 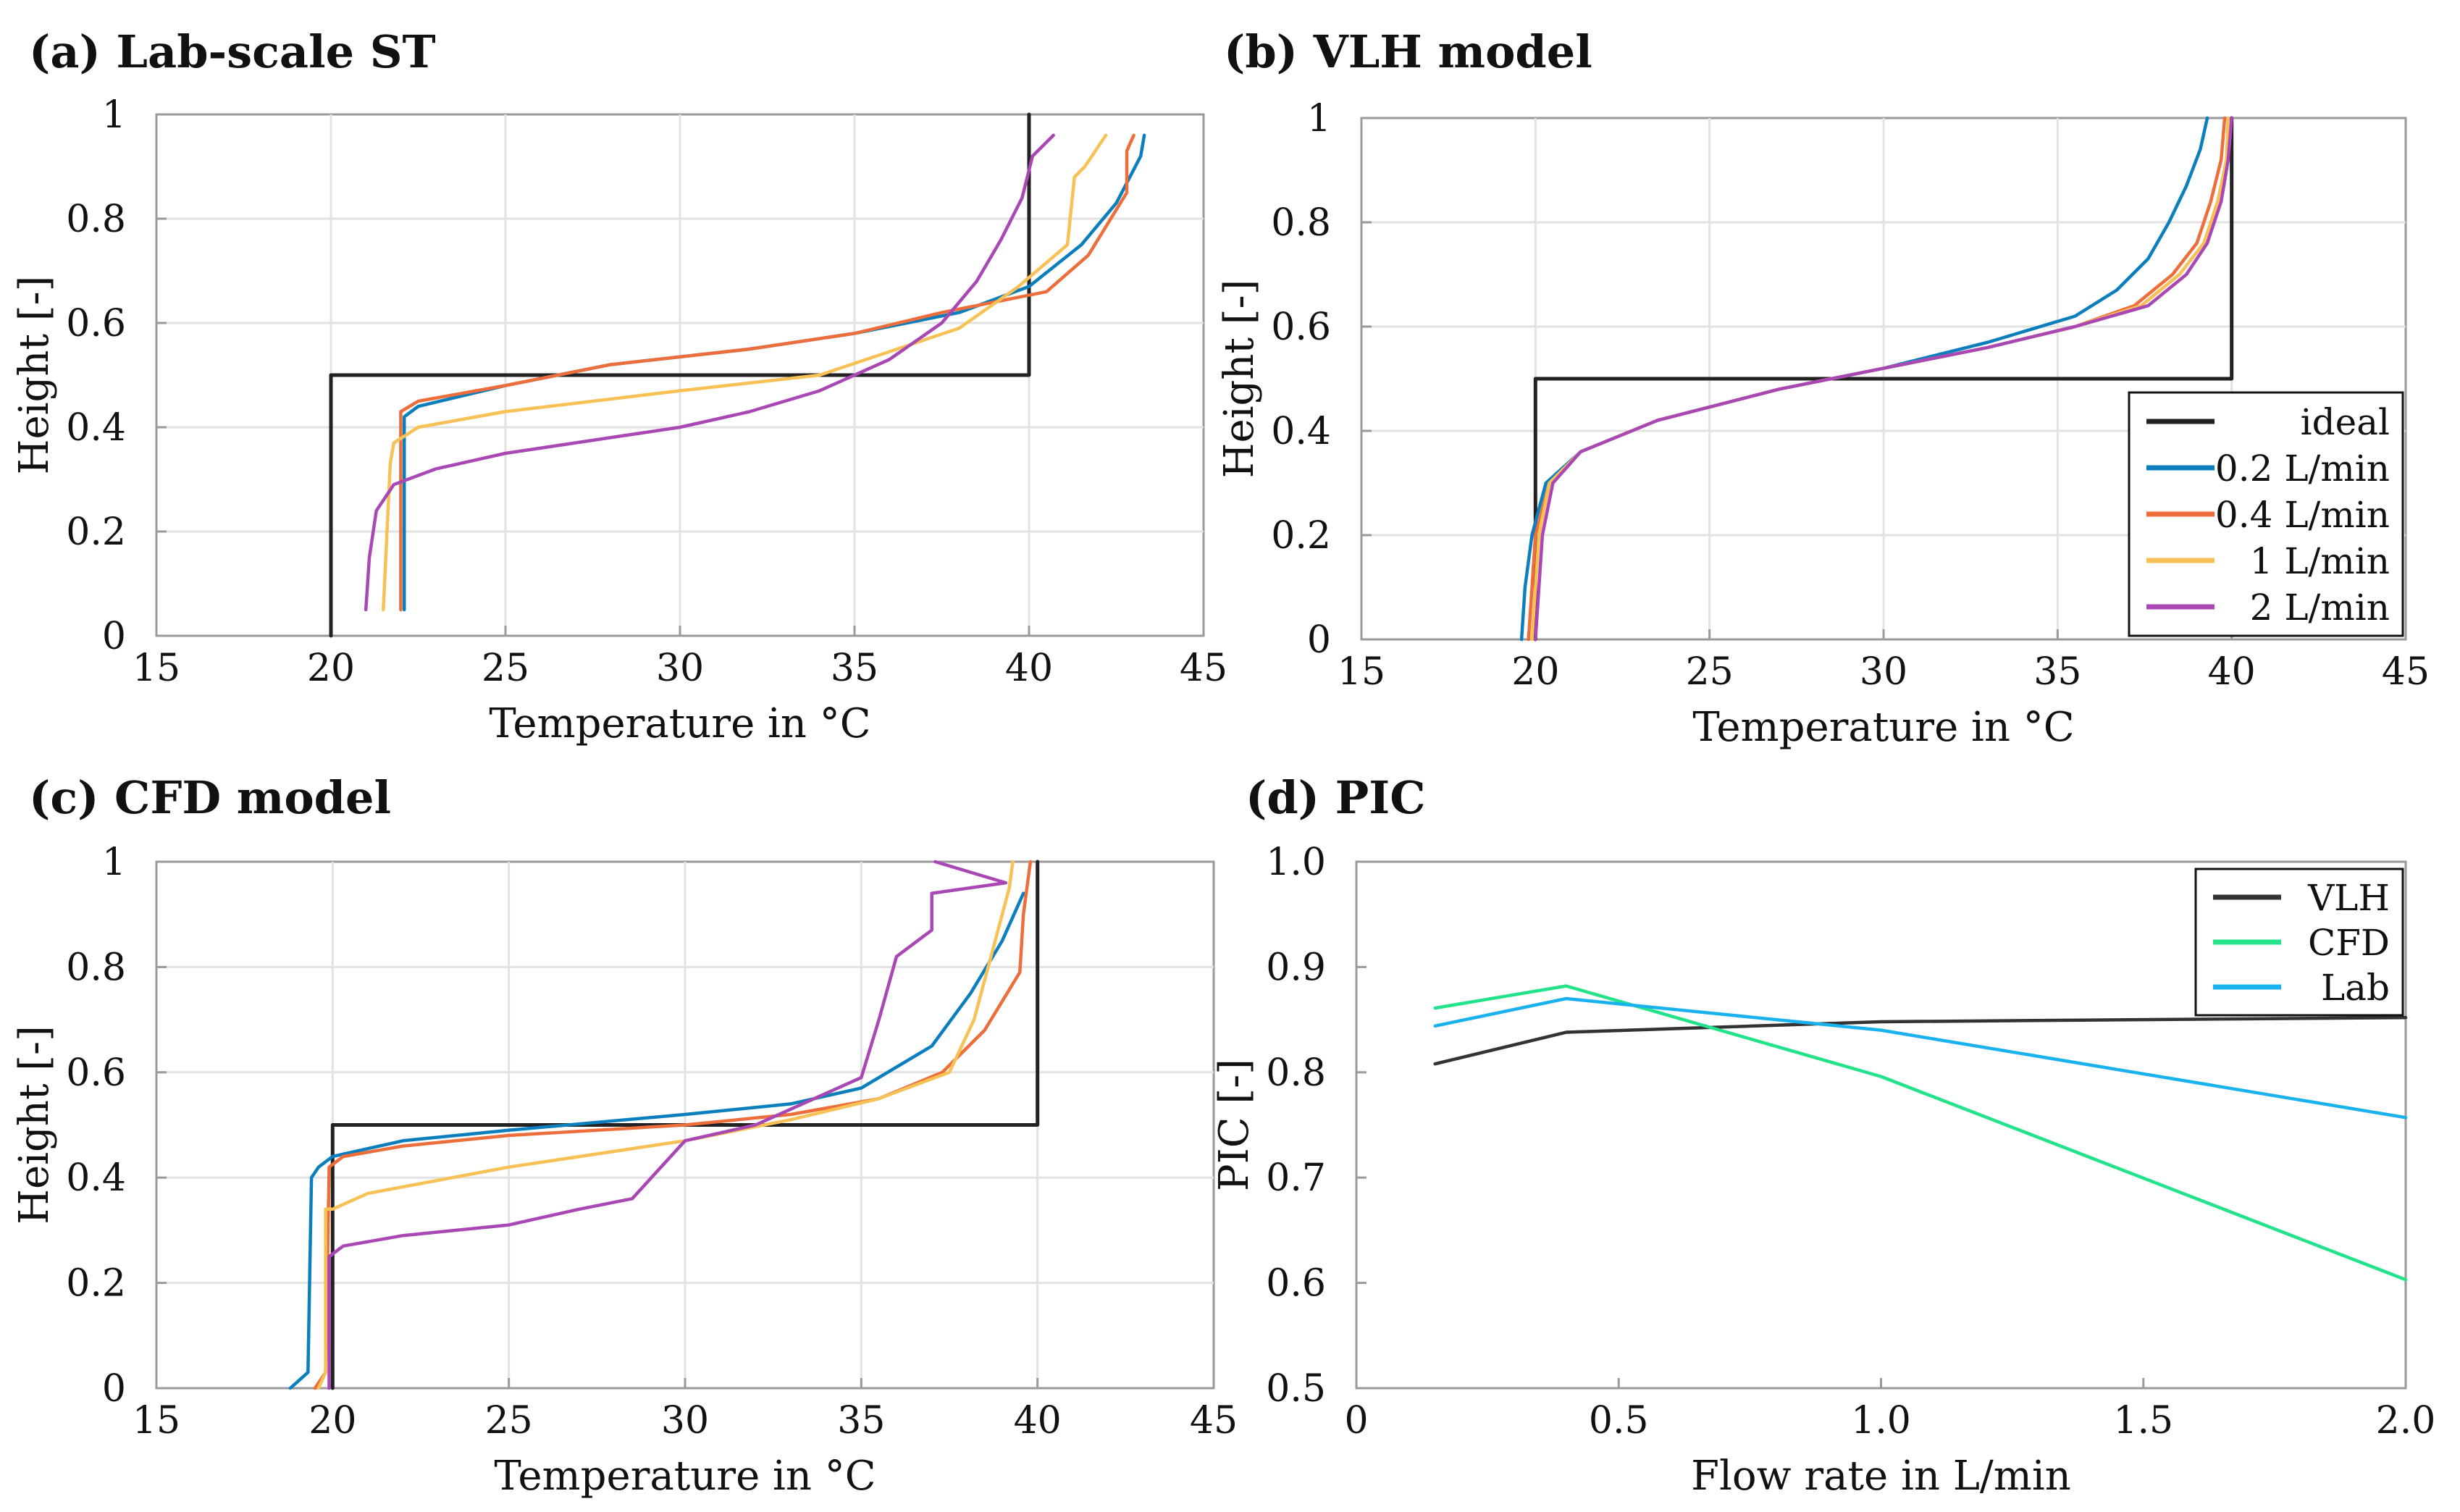 I want to click on series-line-vlh, so click(x=1920, y=1040).